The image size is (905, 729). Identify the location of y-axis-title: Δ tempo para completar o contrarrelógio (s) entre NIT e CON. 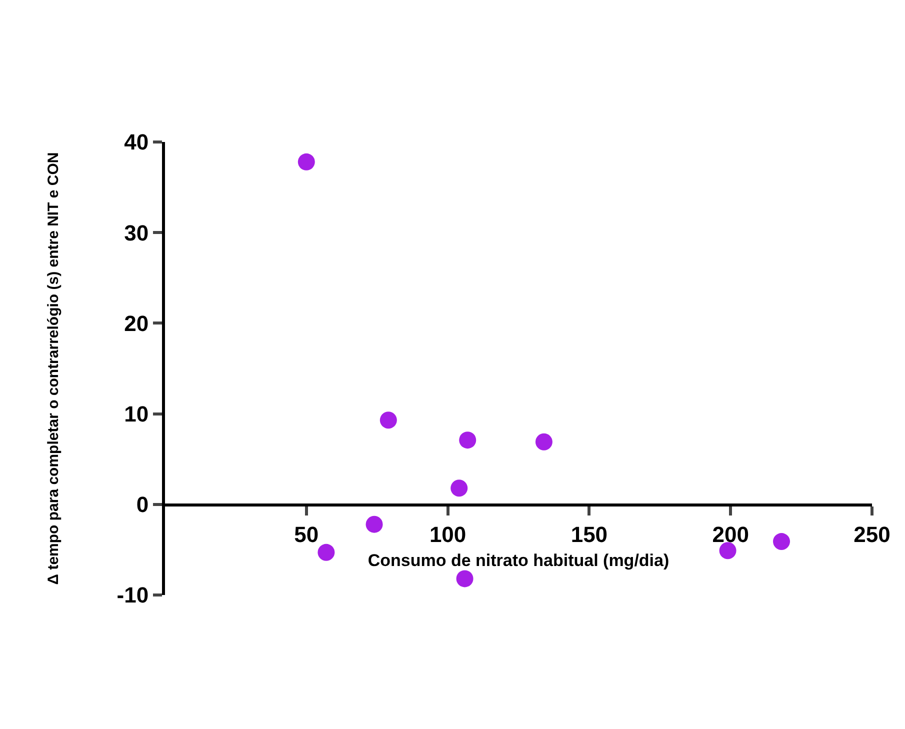
(53, 368).